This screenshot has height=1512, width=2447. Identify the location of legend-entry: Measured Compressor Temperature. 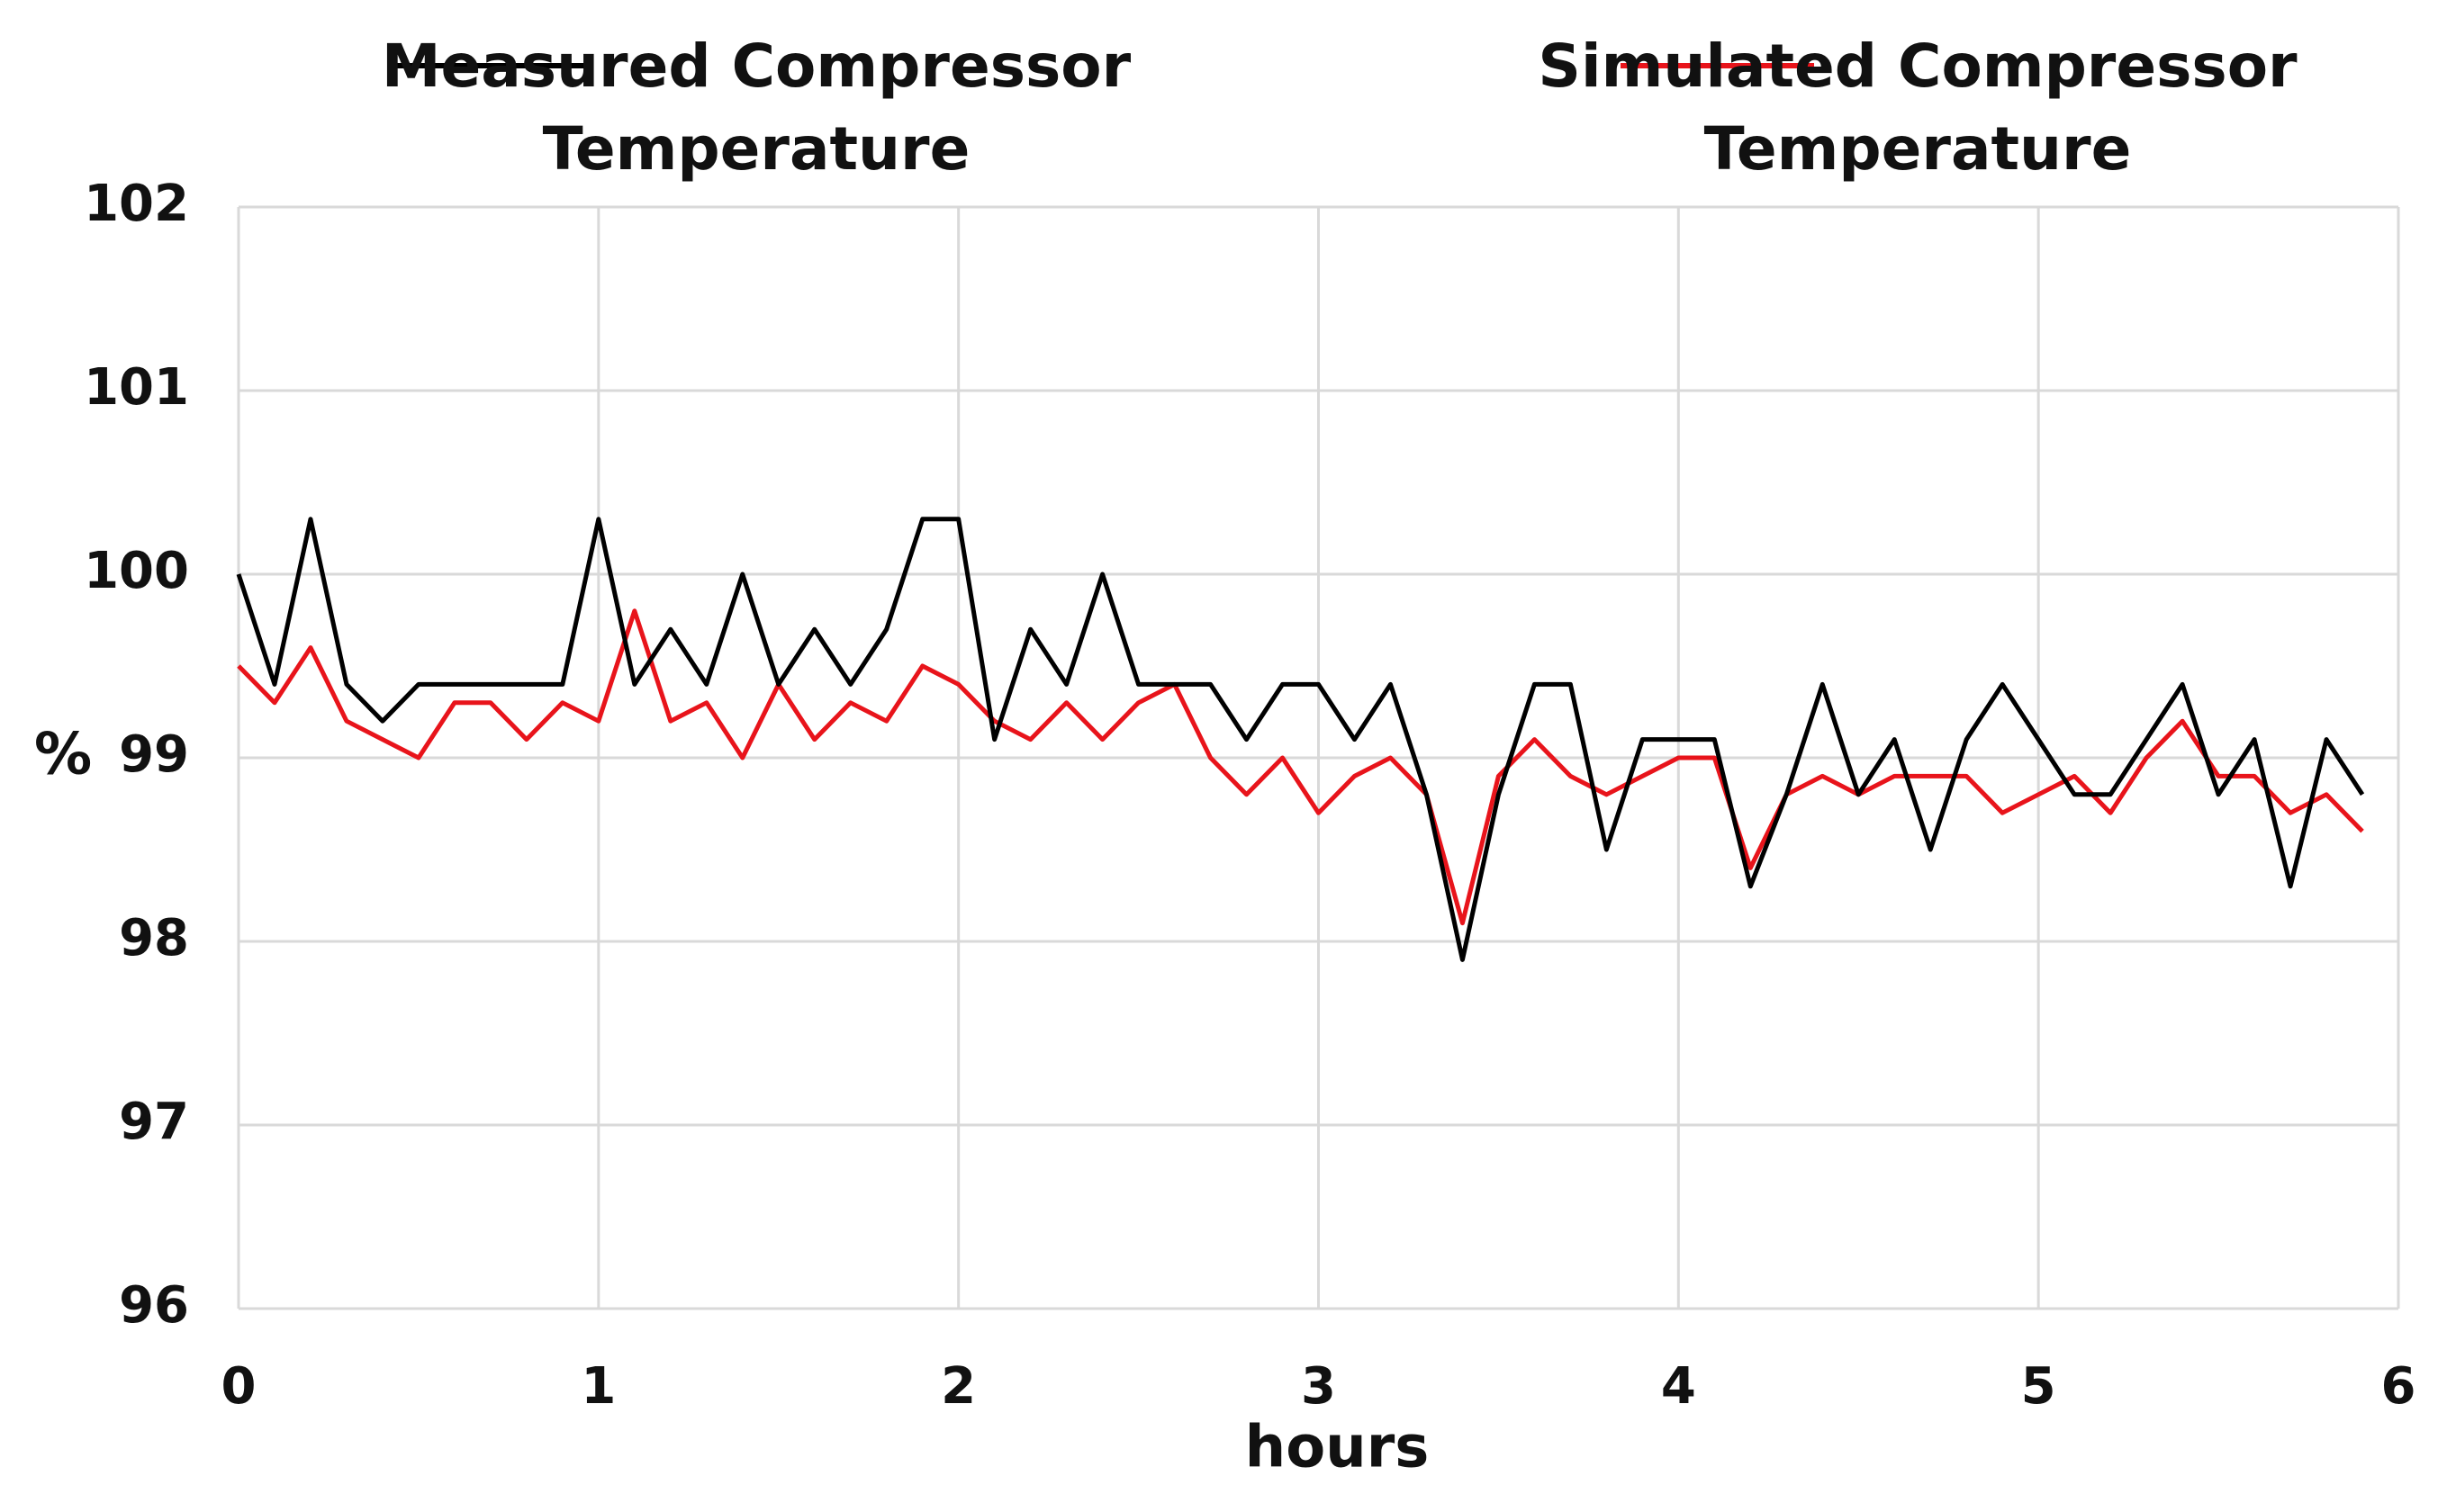
(774, 103).